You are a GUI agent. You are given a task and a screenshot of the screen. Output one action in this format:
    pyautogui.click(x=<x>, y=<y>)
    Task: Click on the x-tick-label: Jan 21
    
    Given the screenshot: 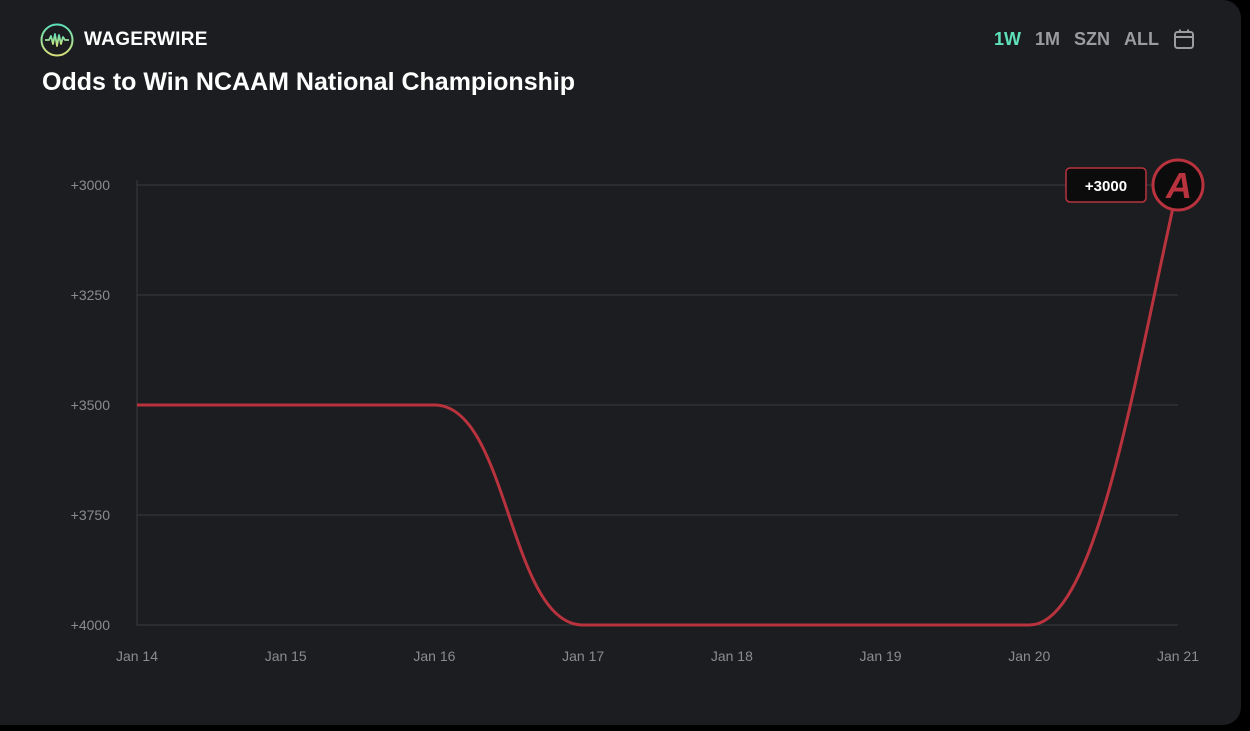 What is the action you would take?
    pyautogui.click(x=1178, y=656)
    